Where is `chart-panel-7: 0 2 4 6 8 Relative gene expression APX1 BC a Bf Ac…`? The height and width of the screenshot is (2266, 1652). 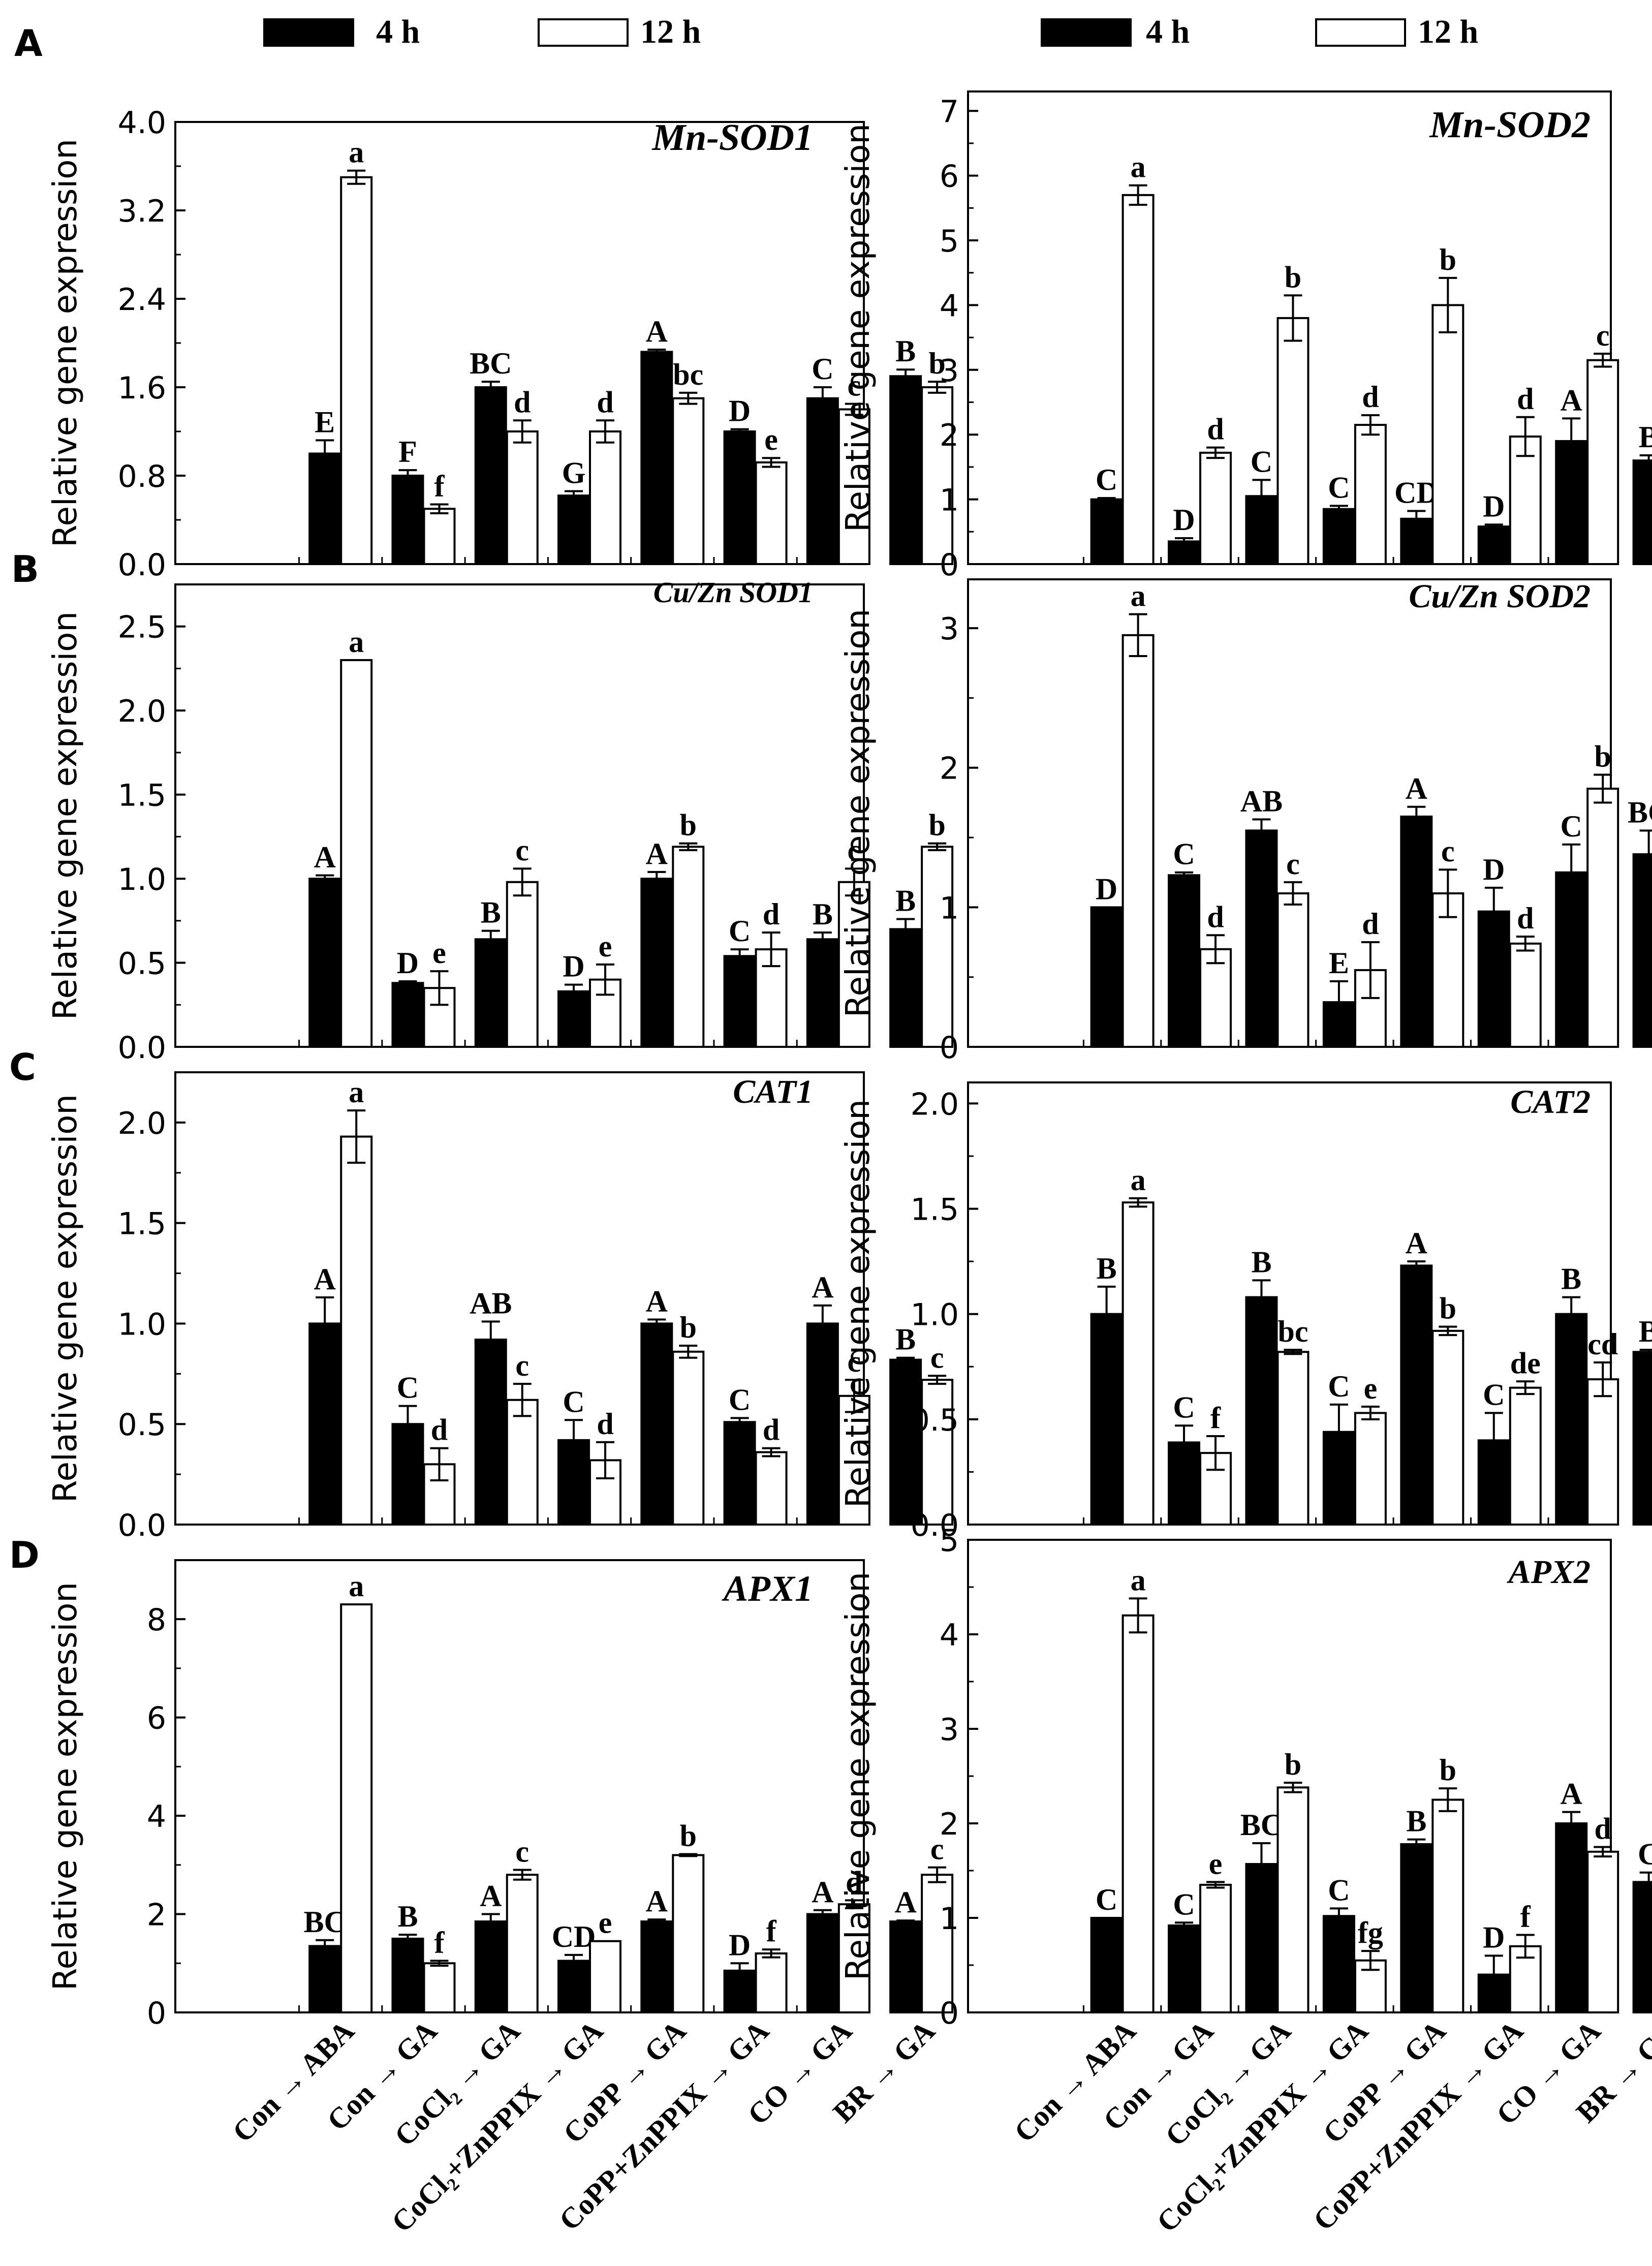
chart-panel-7: 0 2 4 6 8 Relative gene expression APX1 BC a Bf Ac… is located at coordinates (500, 1795).